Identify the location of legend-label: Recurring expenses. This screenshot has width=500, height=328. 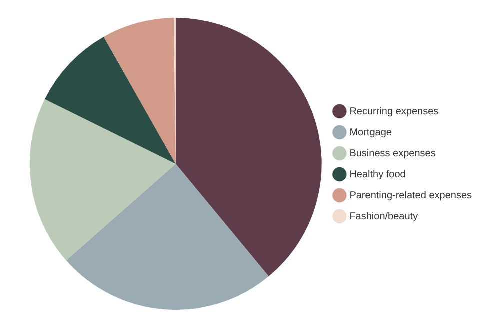
(394, 112).